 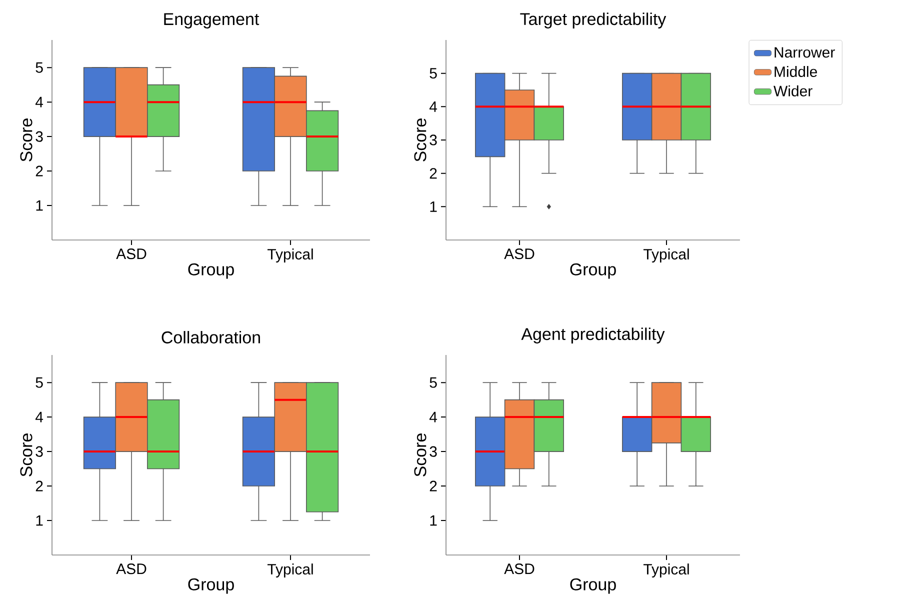 I want to click on chart-title: Agent predictability, so click(x=593, y=336).